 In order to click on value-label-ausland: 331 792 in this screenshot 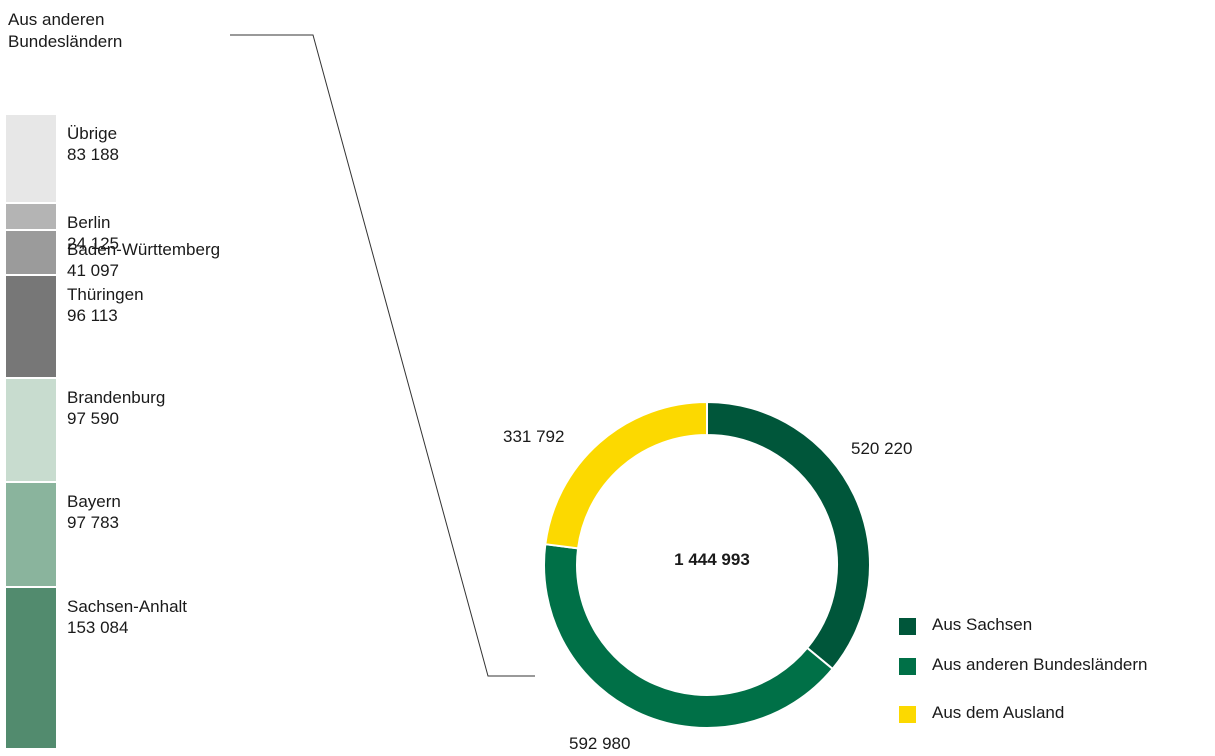, I will do `click(534, 436)`.